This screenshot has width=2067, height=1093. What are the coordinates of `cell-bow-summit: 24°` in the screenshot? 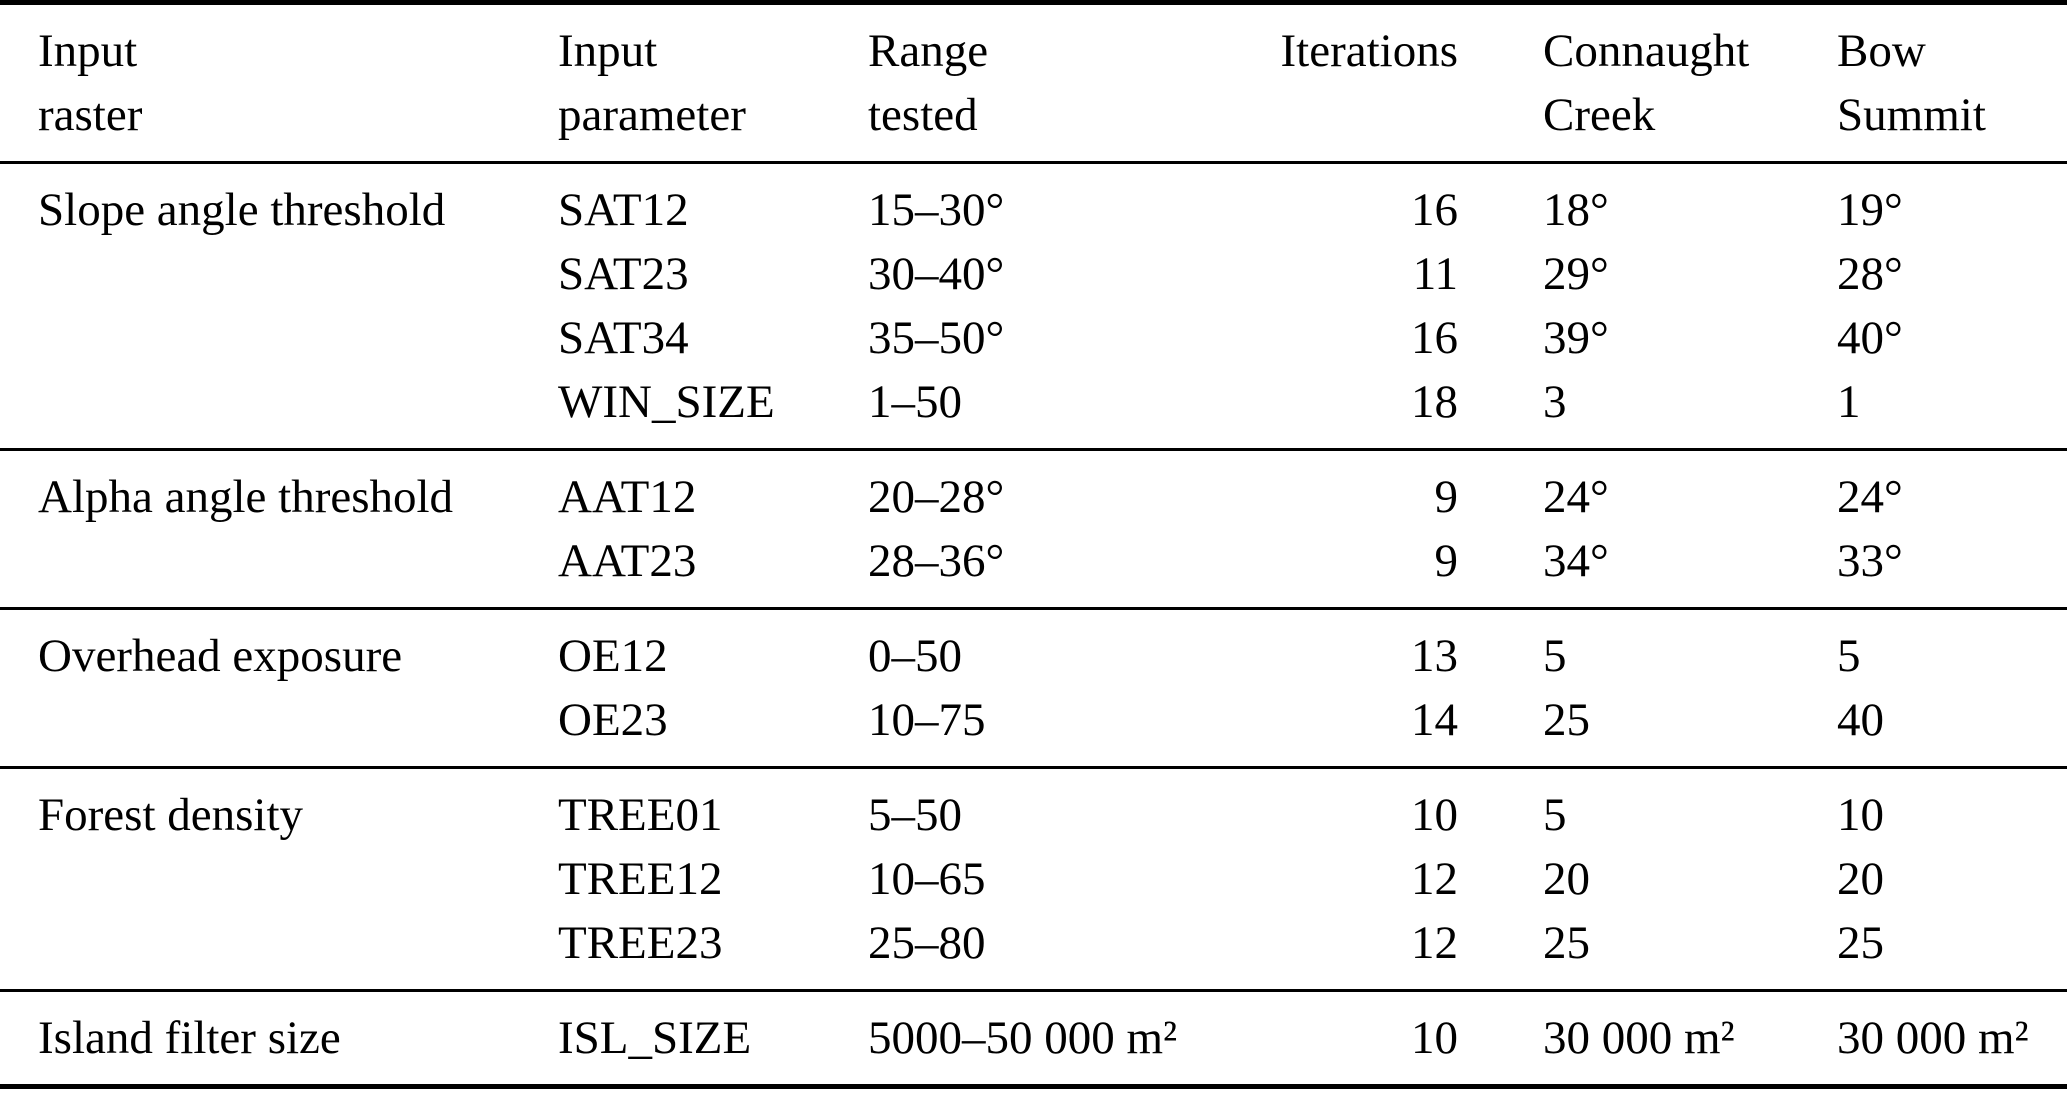 It's located at (1870, 497).